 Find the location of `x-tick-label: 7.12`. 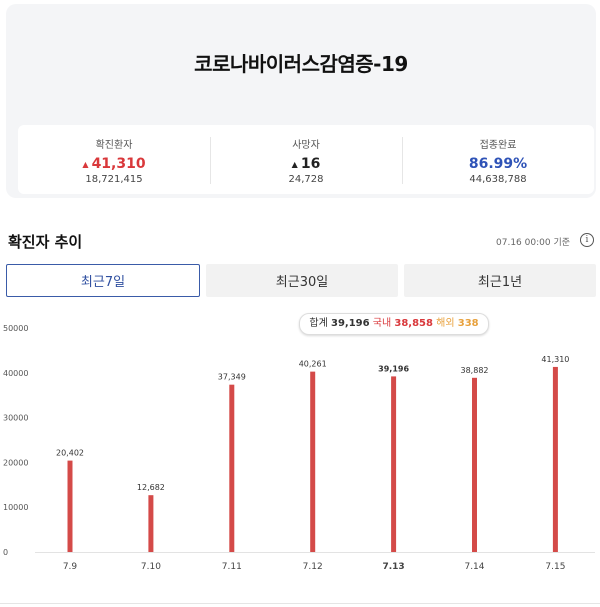

x-tick-label: 7.12 is located at coordinates (313, 567).